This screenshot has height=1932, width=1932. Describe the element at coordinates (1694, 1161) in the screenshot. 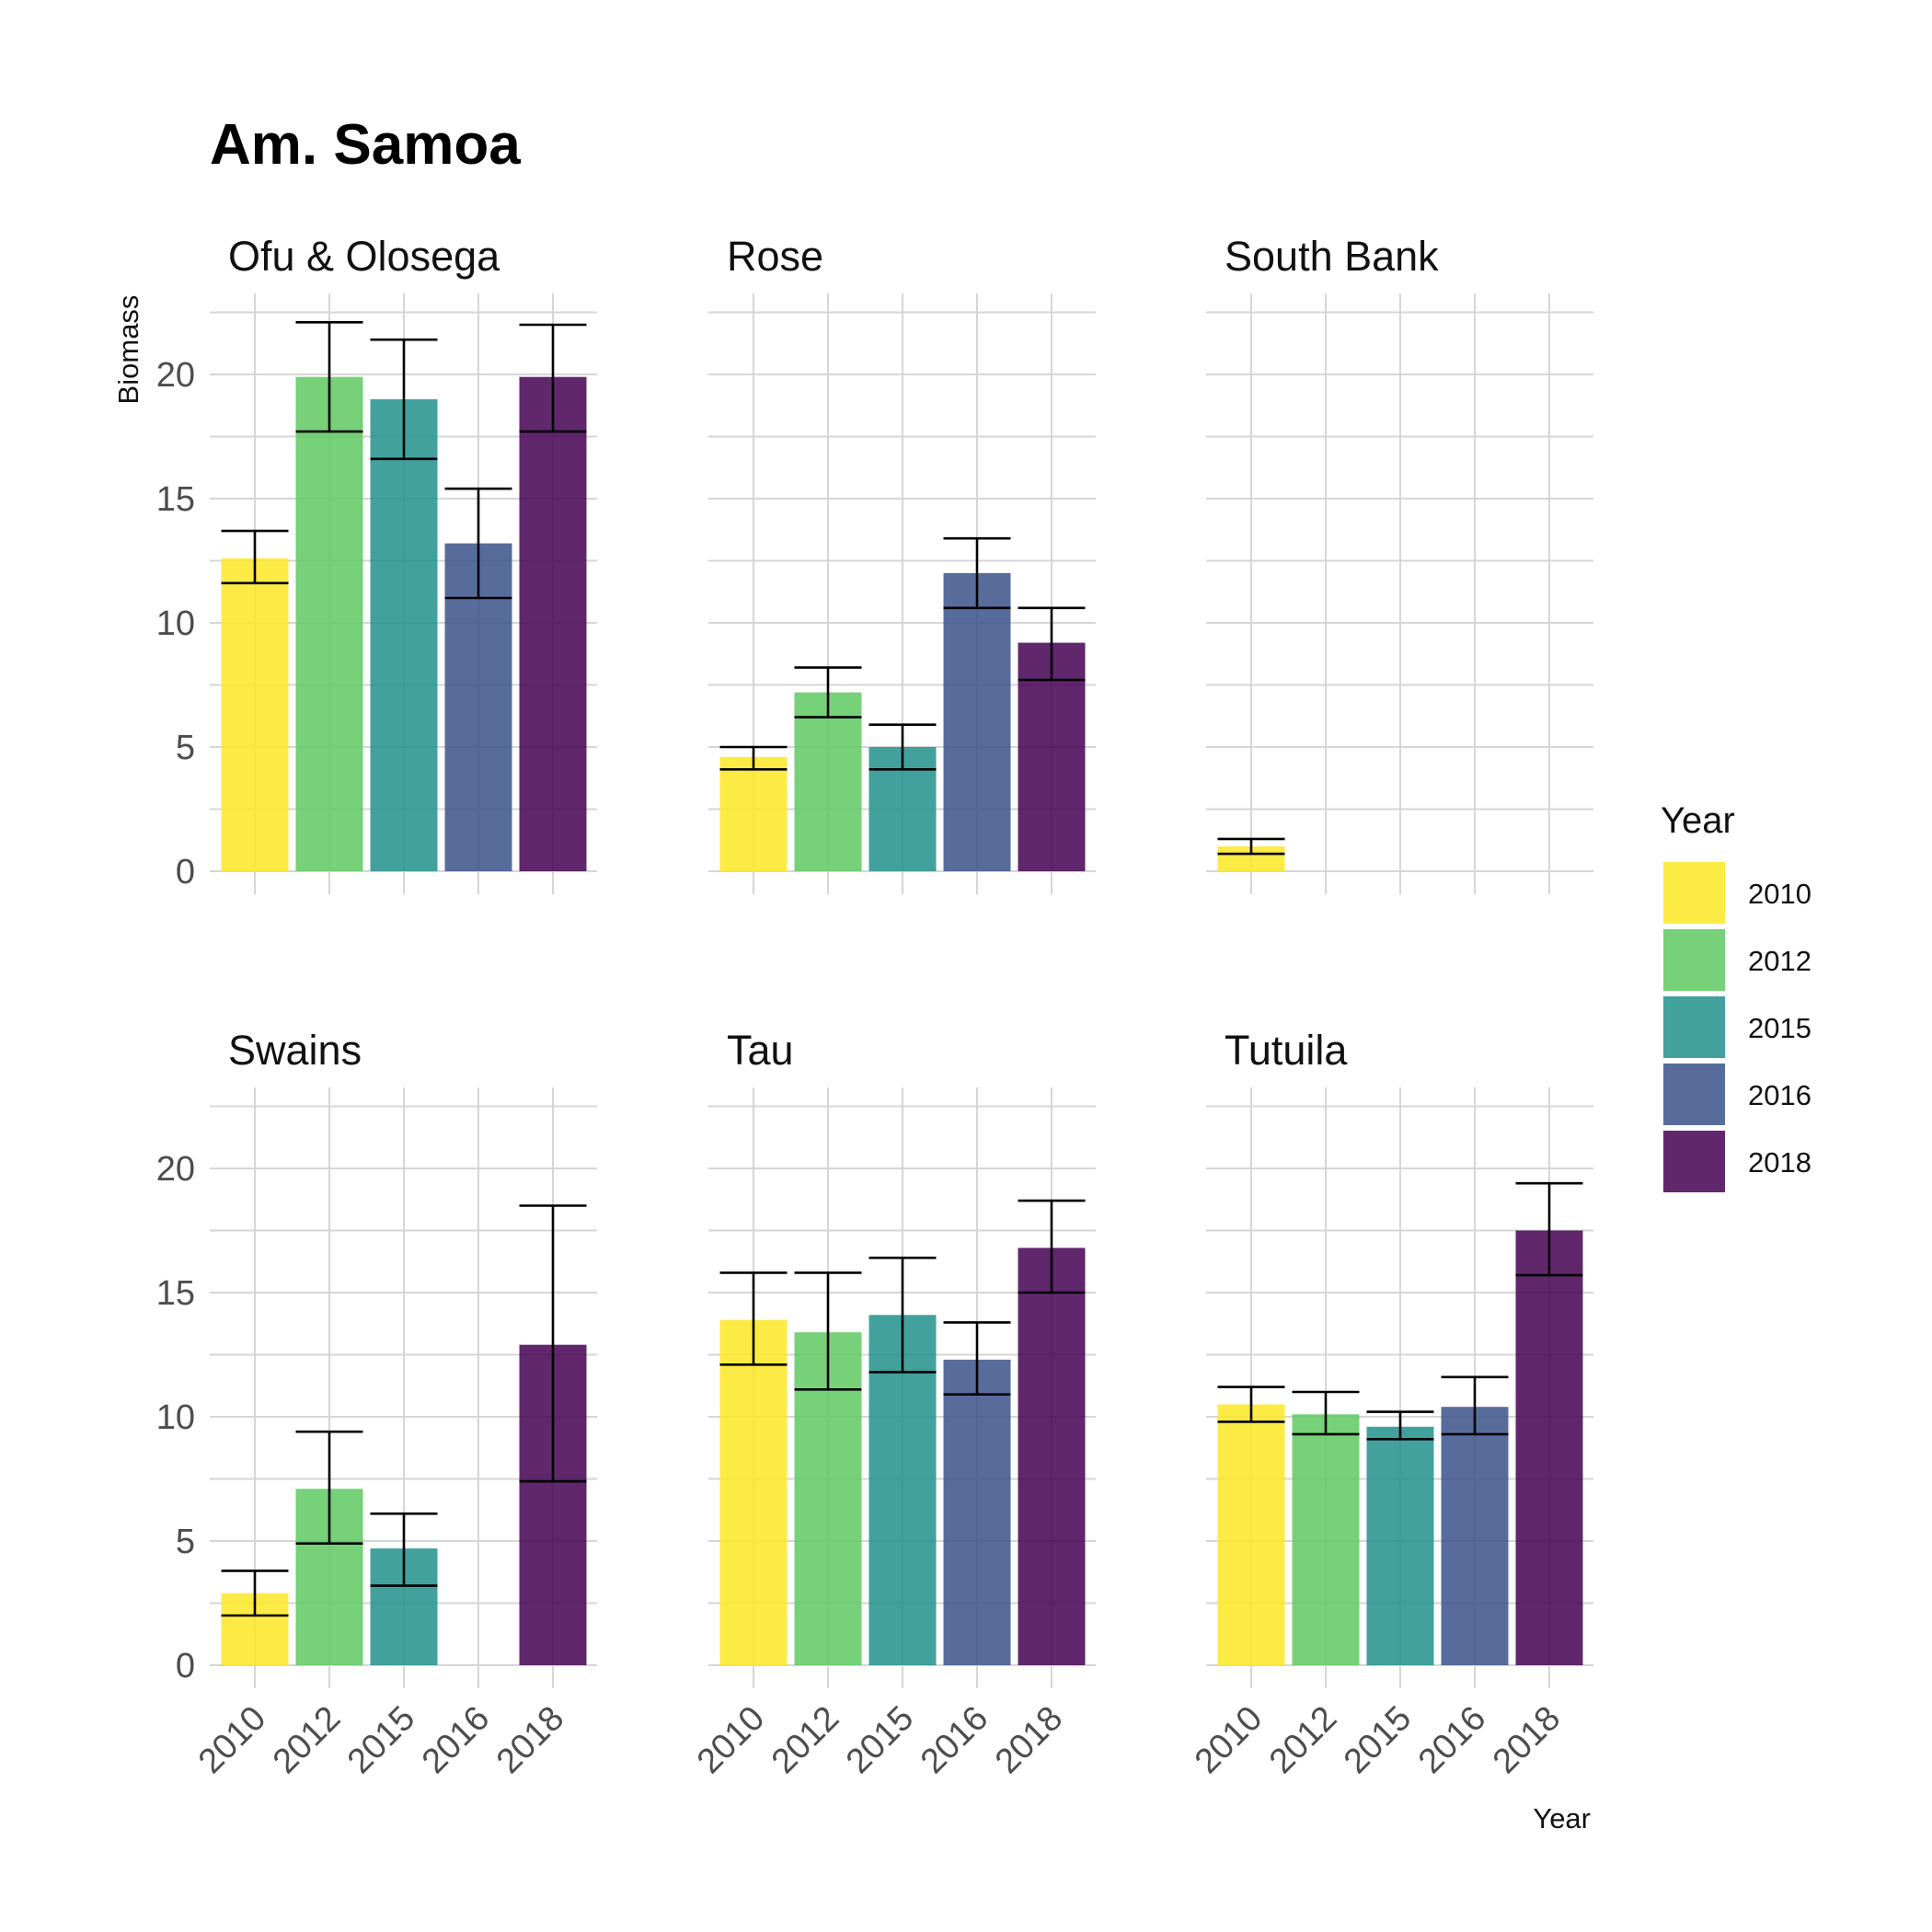

I see `legend-swatch-2018` at that location.